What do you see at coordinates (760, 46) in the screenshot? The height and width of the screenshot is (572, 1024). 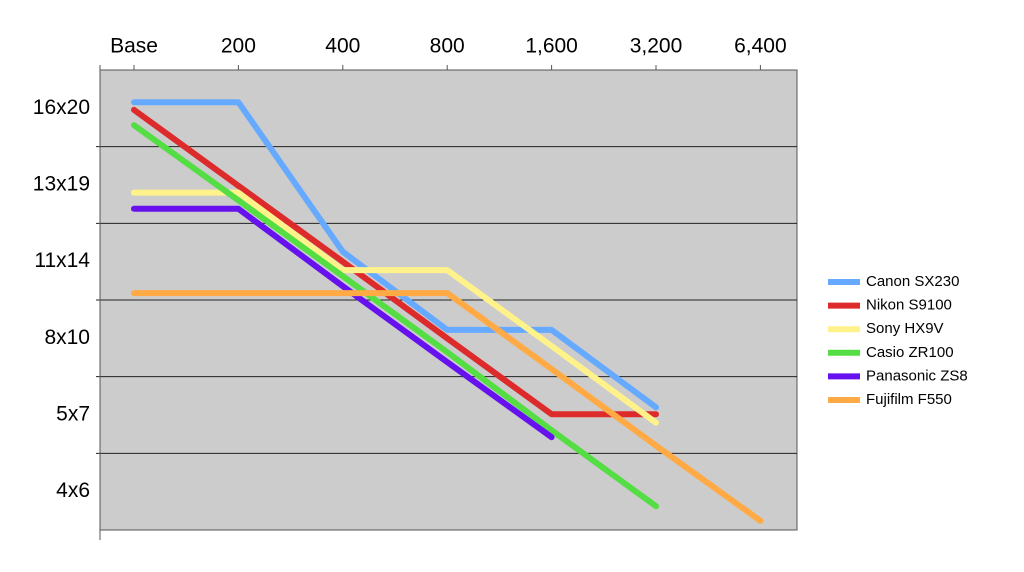 I see `x-tick-label: 6,400` at bounding box center [760, 46].